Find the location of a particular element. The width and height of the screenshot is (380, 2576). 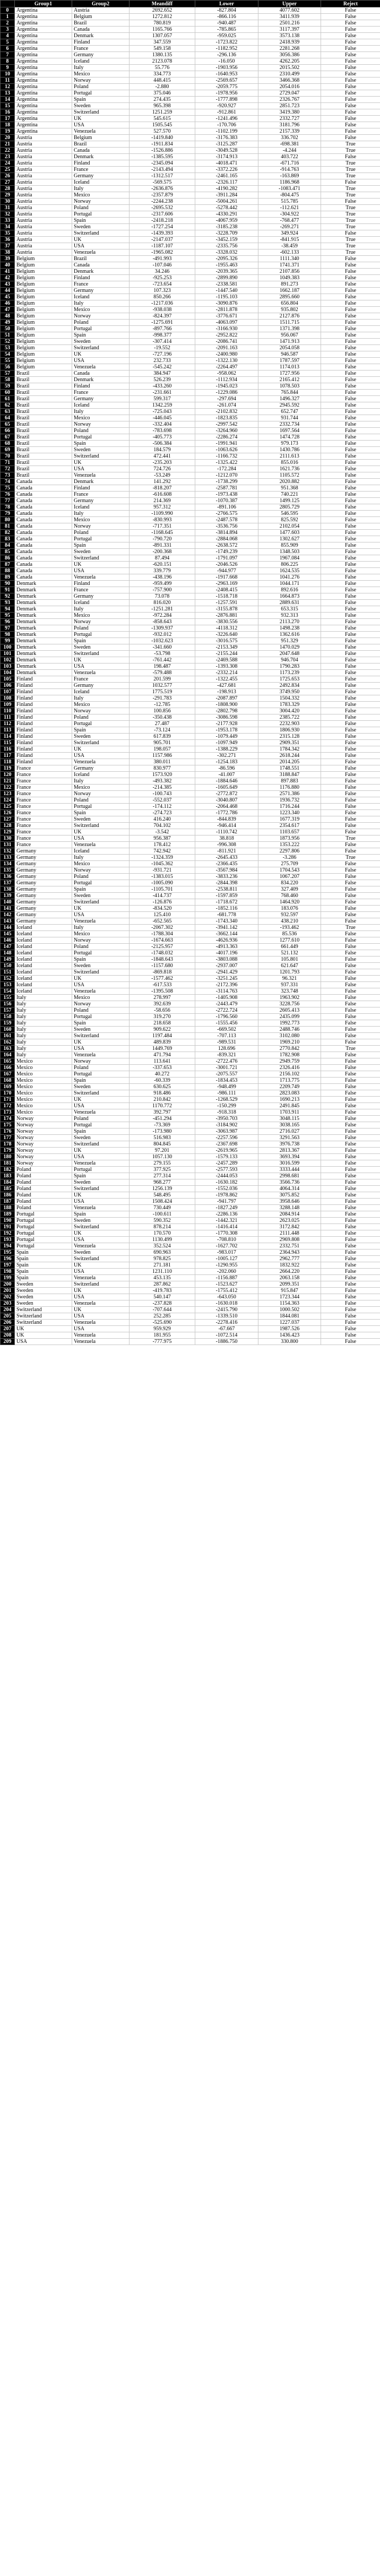

upper-cell: -304.922 is located at coordinates (290, 214).